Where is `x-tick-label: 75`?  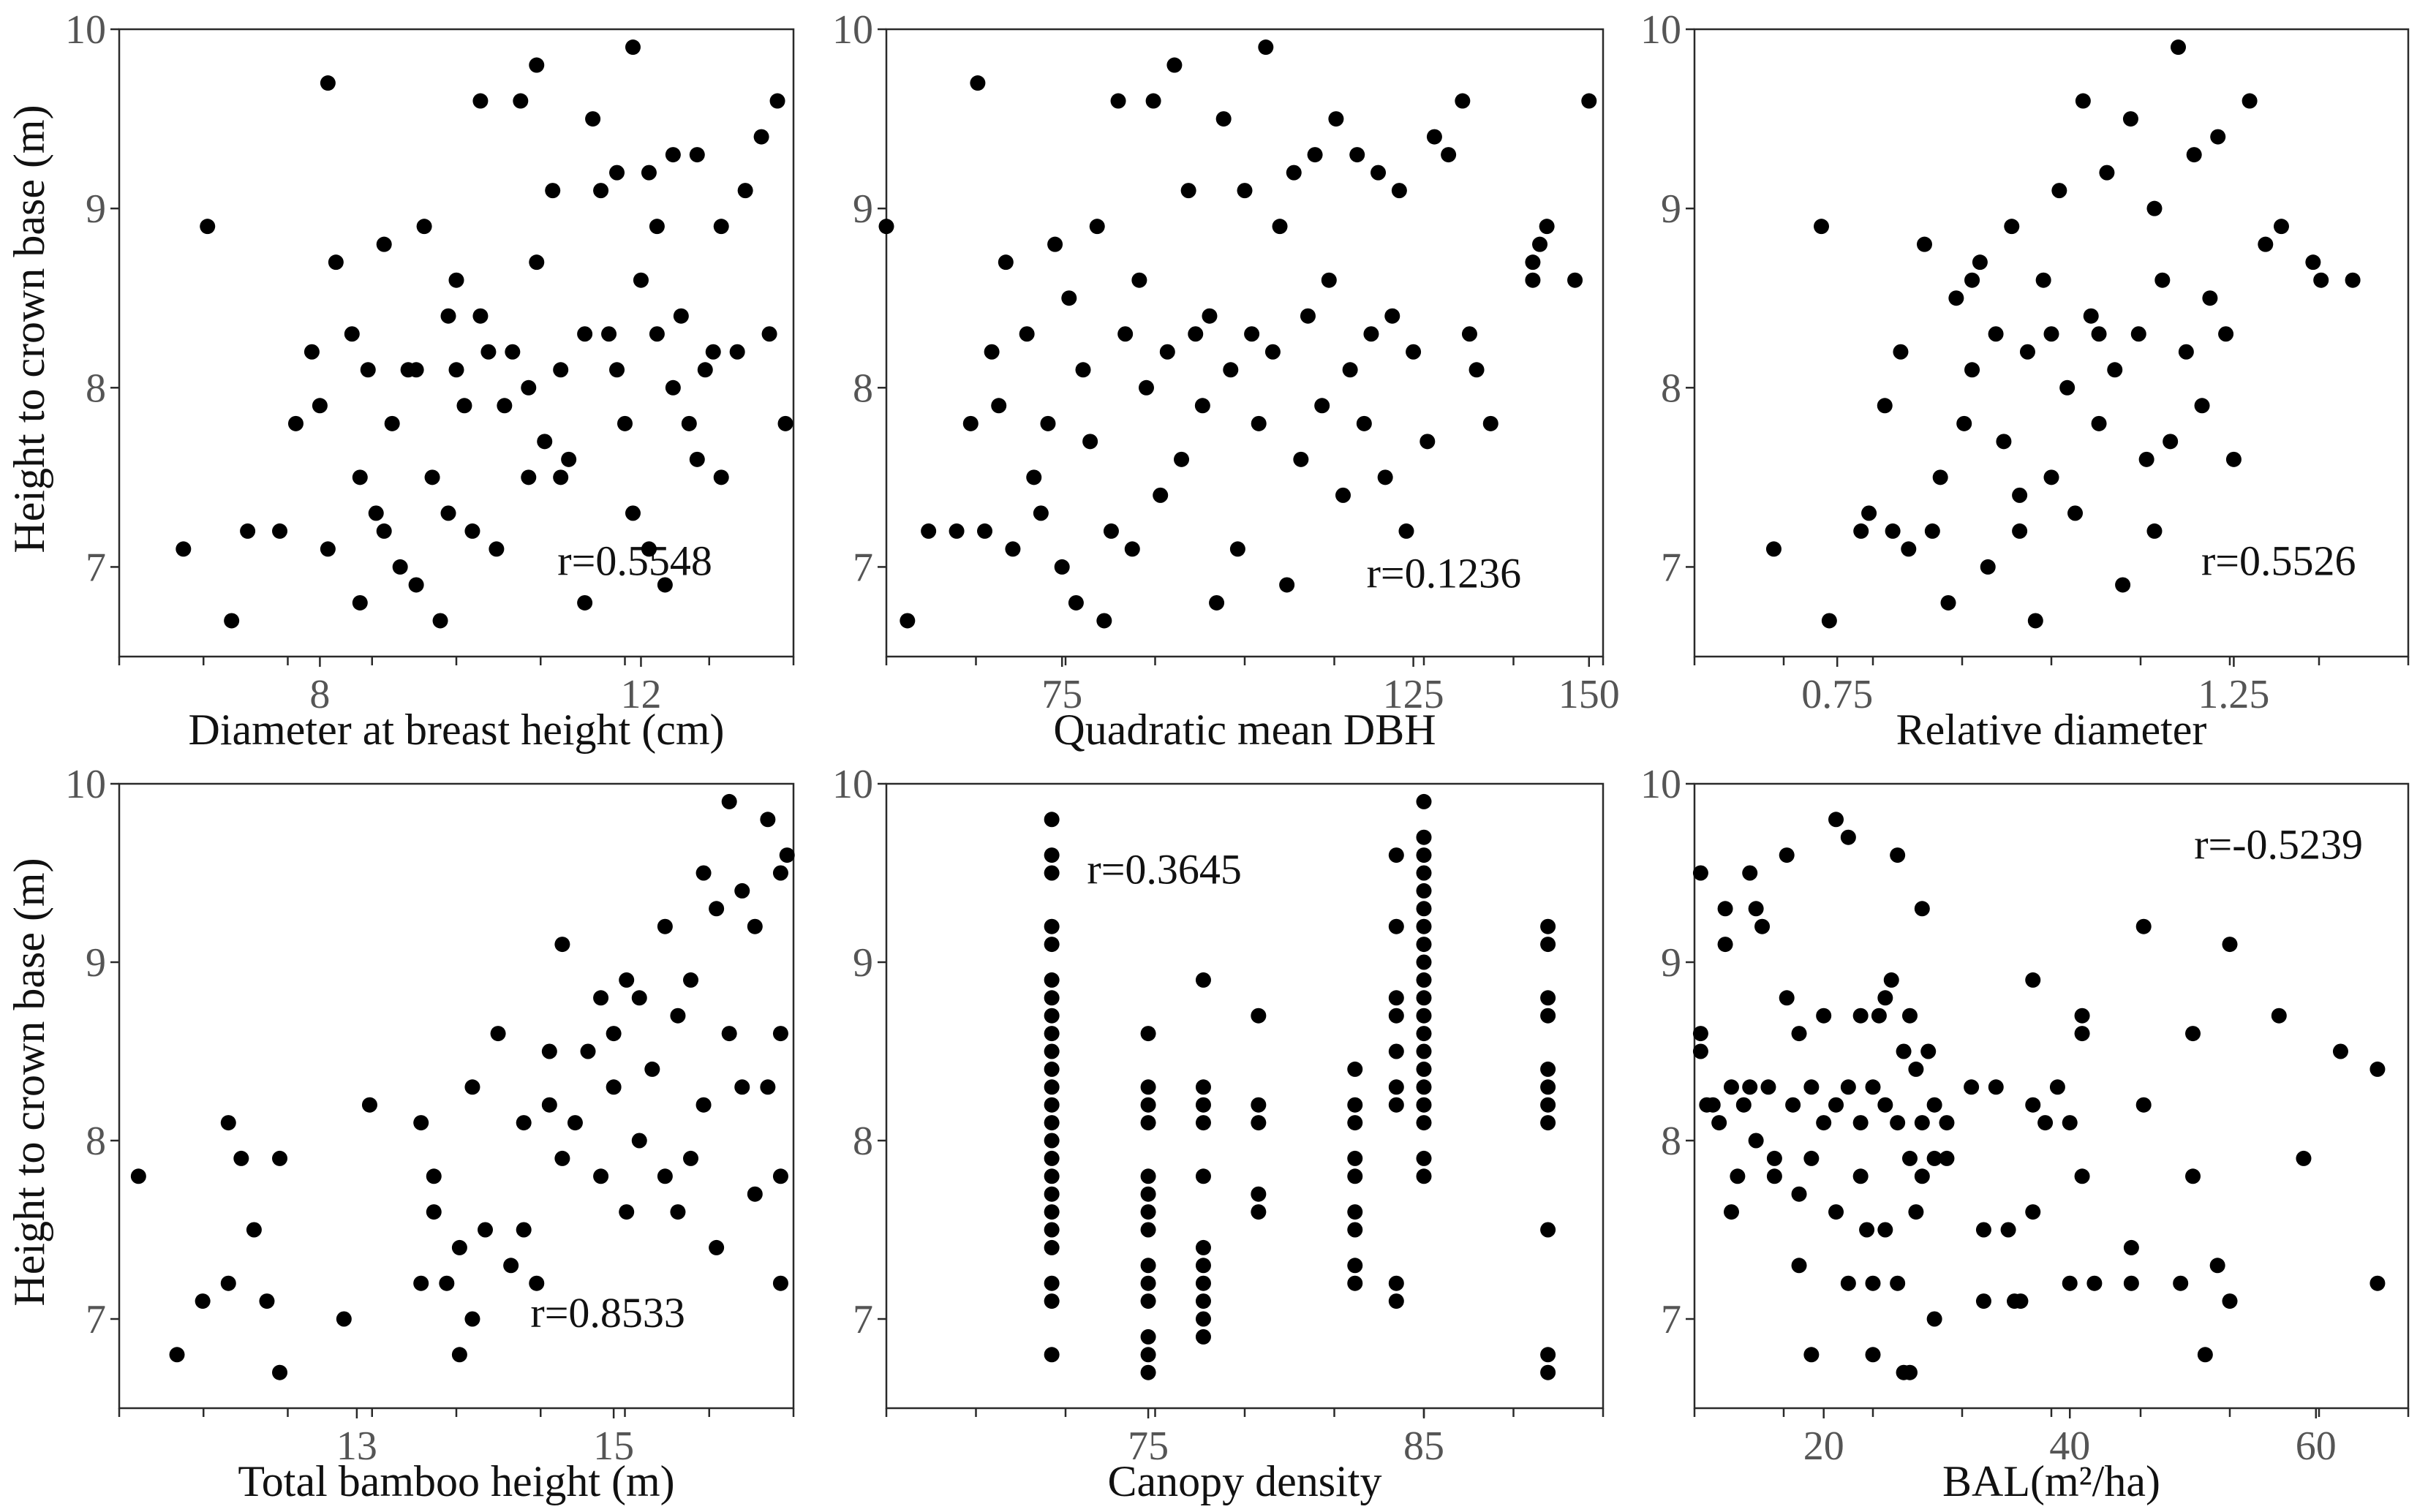 x-tick-label: 75 is located at coordinates (1061, 694).